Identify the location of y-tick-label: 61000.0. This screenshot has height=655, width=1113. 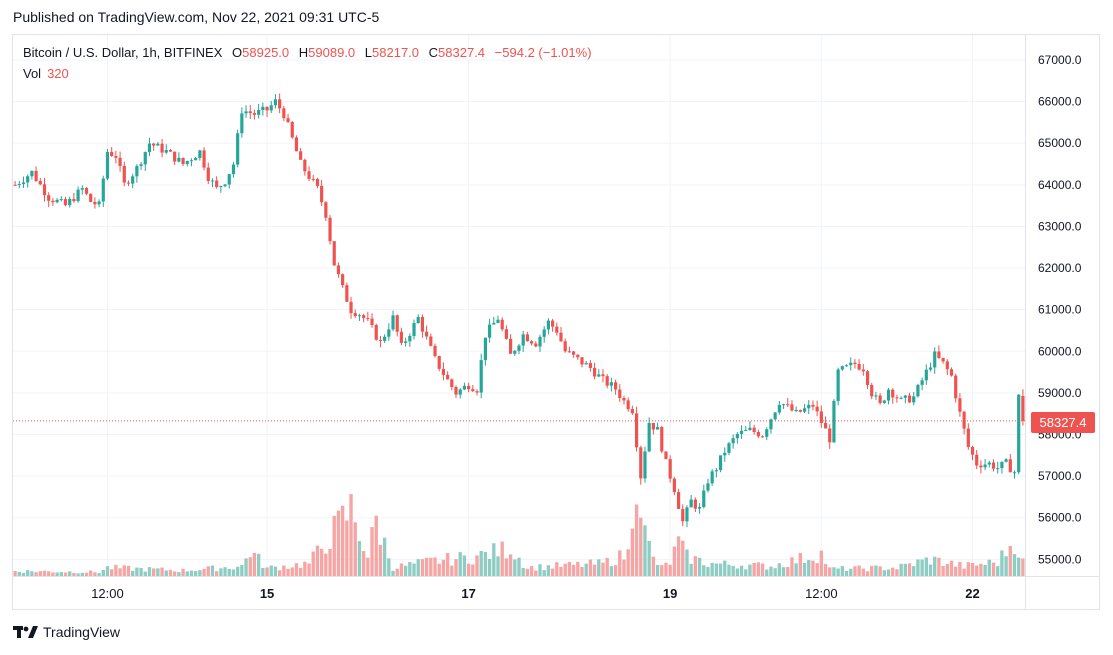
(1060, 310).